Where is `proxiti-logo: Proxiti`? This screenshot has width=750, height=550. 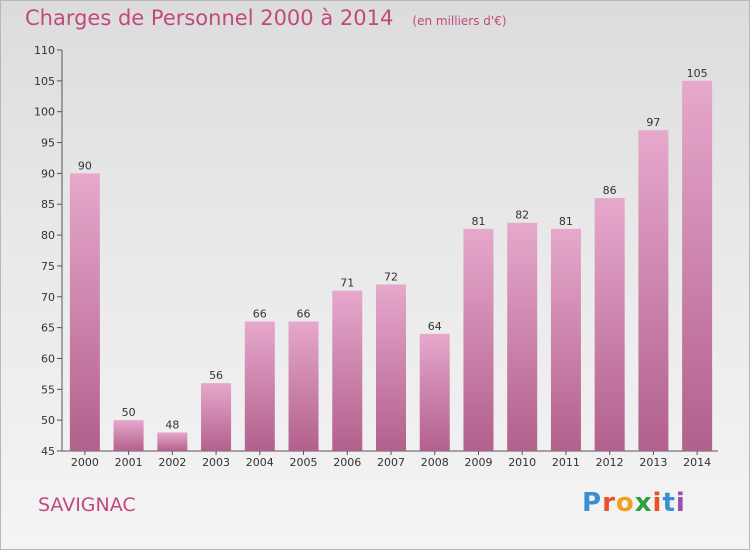 proxiti-logo: Proxiti is located at coordinates (634, 503).